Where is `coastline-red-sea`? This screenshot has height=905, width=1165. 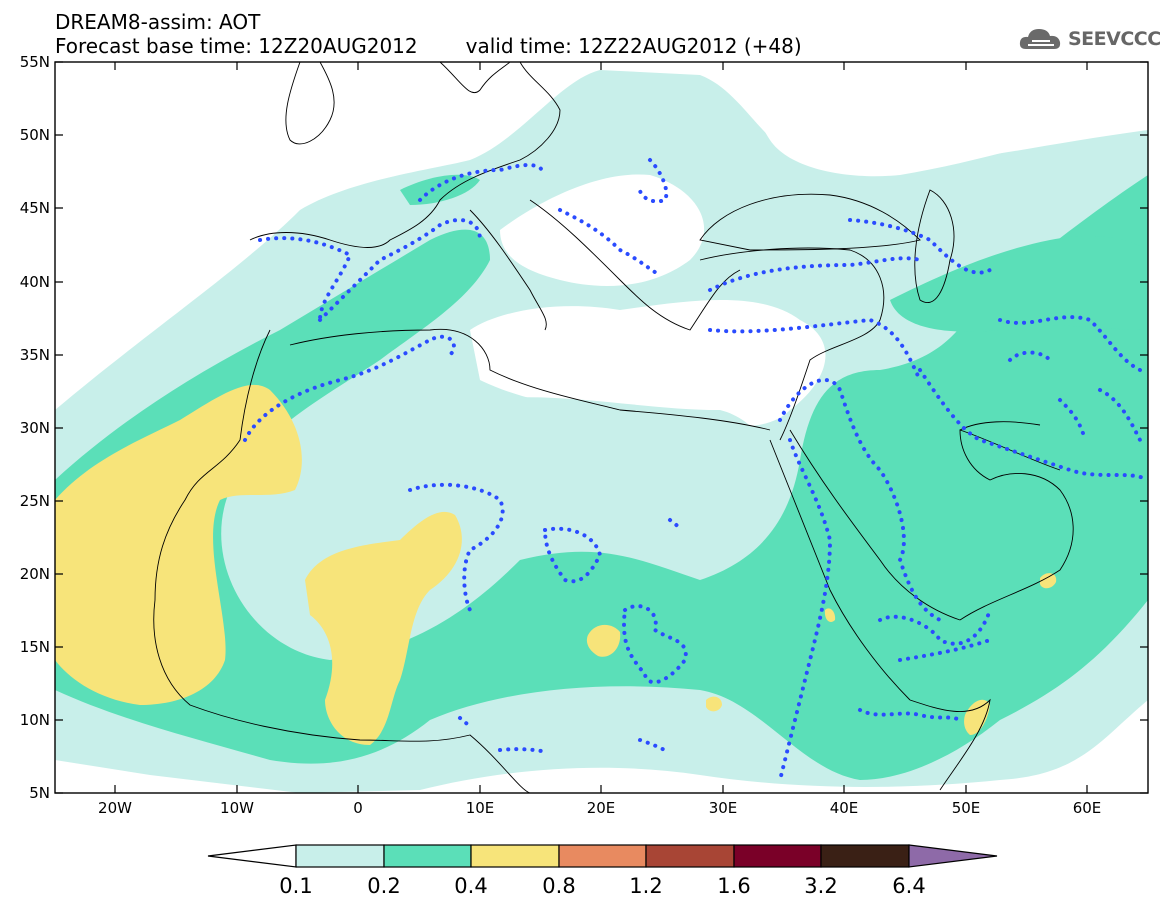
coastline-red-sea is located at coordinates (865, 565).